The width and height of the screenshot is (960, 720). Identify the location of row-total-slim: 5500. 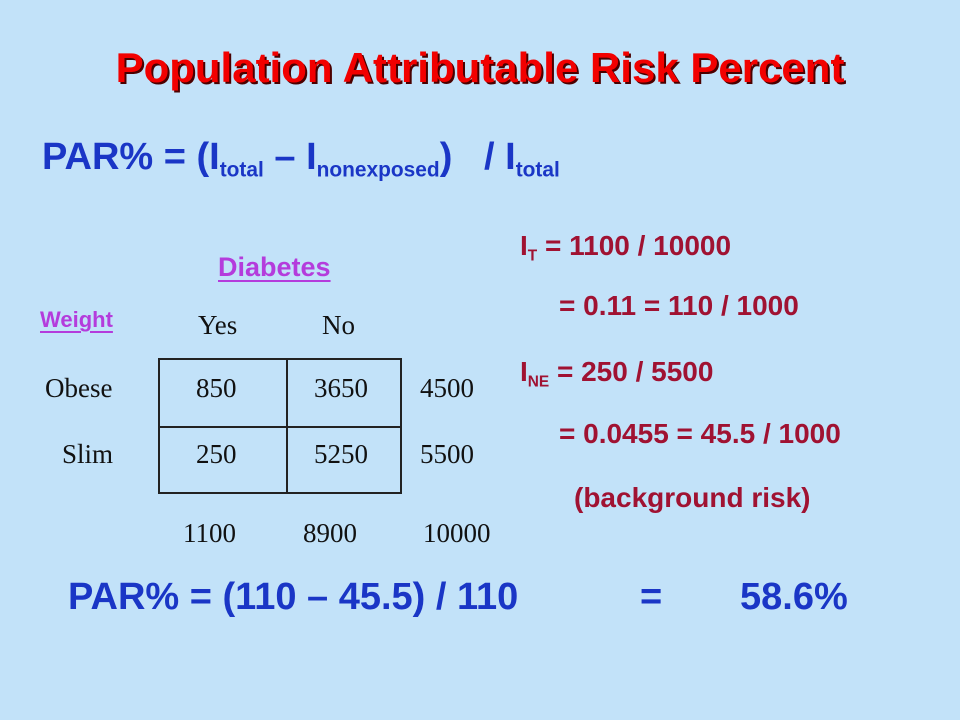
(447, 454).